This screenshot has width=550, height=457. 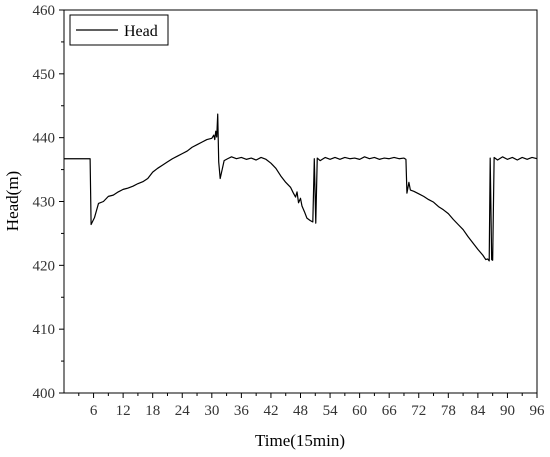 What do you see at coordinates (538, 411) in the screenshot?
I see `x-tick-label: 96` at bounding box center [538, 411].